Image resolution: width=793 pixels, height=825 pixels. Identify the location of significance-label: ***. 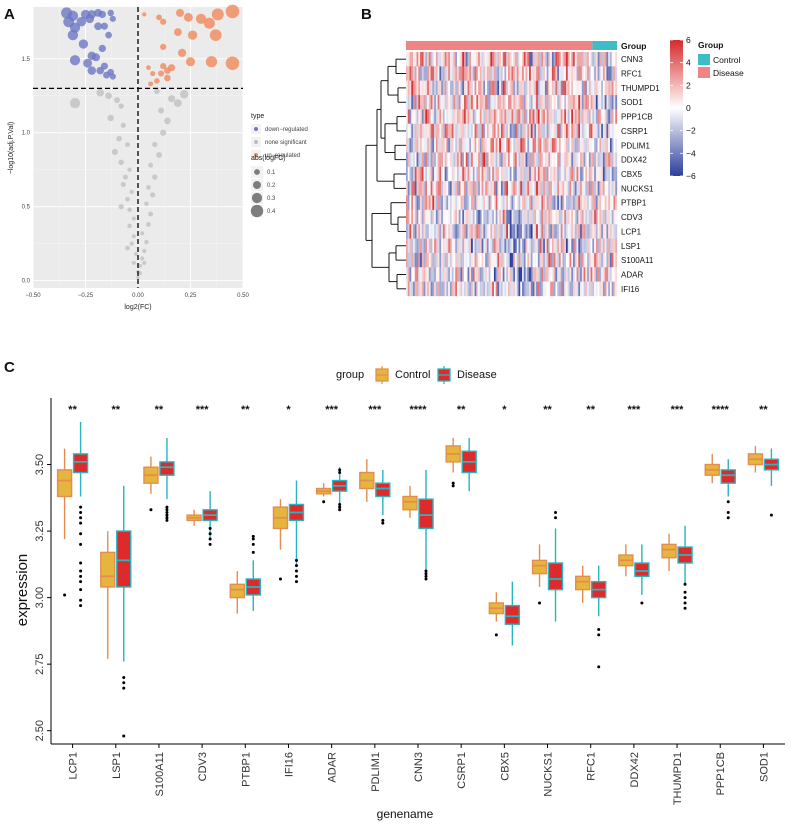
(634, 410).